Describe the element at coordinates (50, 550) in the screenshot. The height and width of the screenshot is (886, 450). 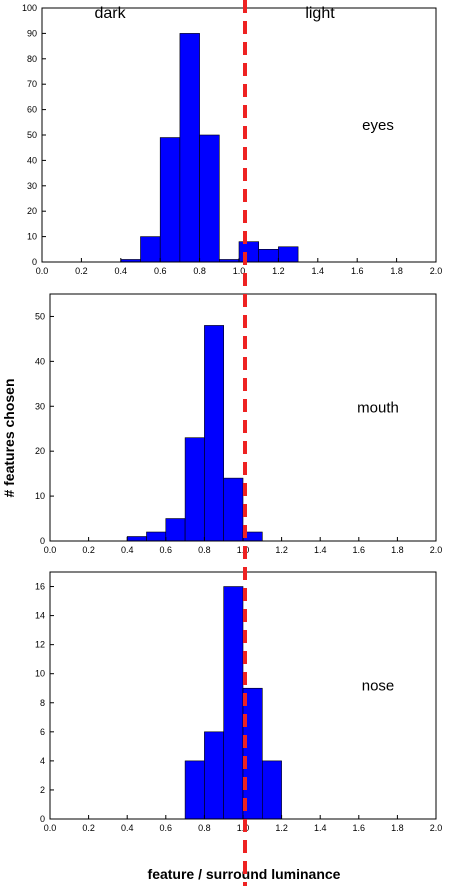
I see `x-tick-label-mouth-0: 0.0` at that location.